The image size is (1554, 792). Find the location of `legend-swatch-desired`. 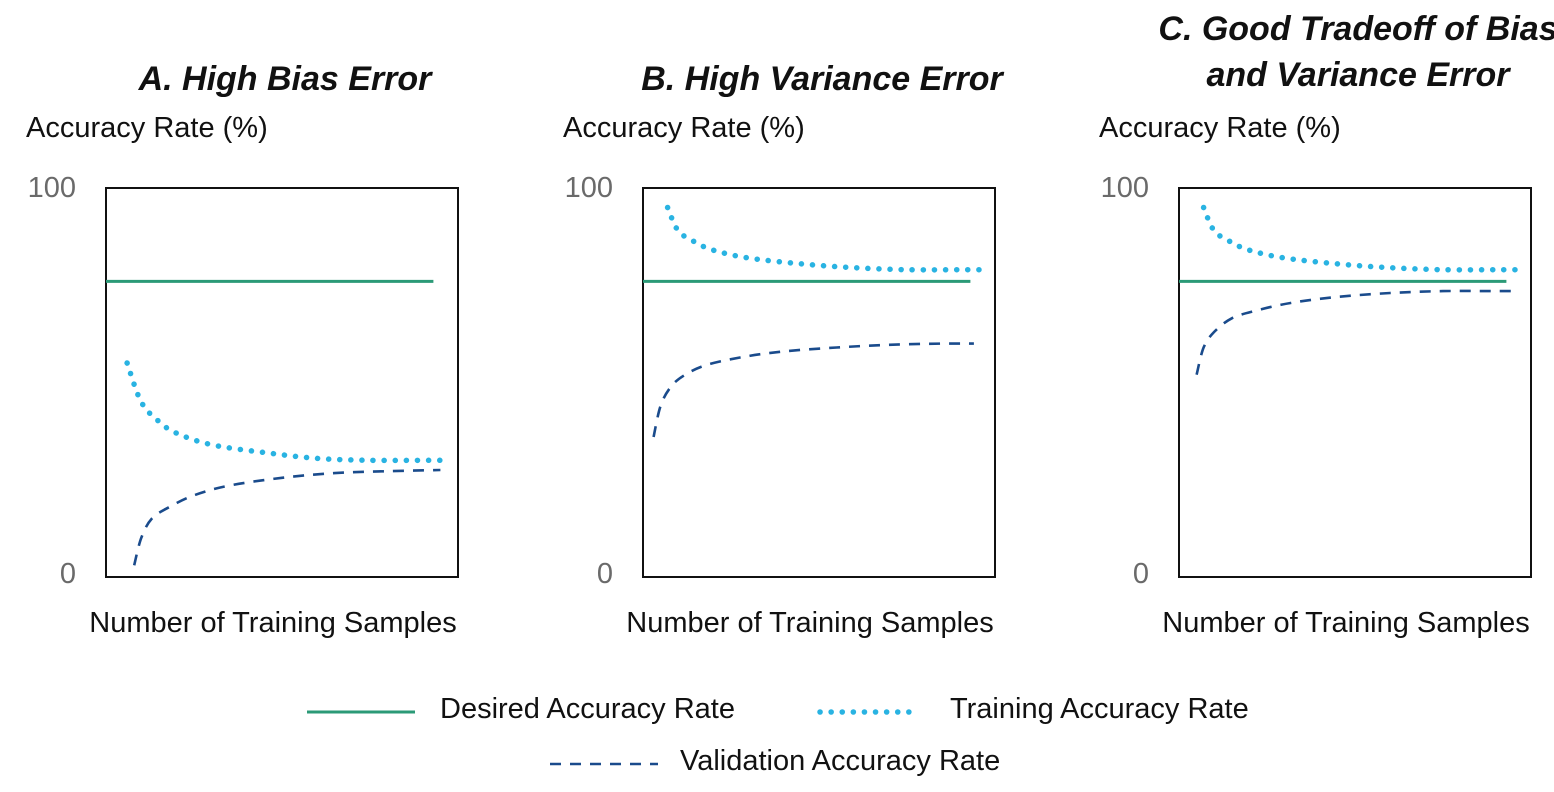

legend-swatch-desired is located at coordinates (361, 712).